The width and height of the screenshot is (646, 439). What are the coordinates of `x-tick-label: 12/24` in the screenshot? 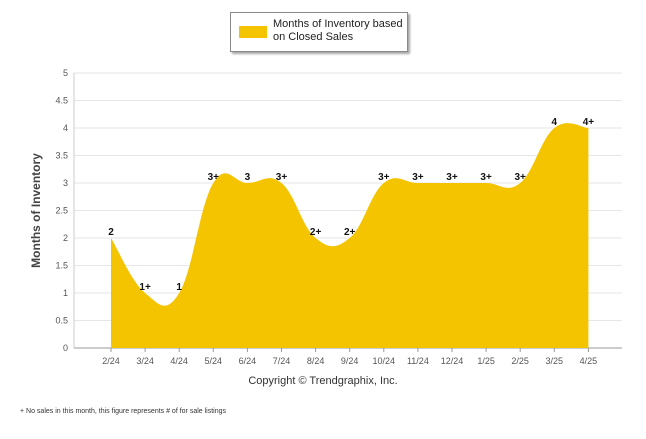 It's located at (452, 361).